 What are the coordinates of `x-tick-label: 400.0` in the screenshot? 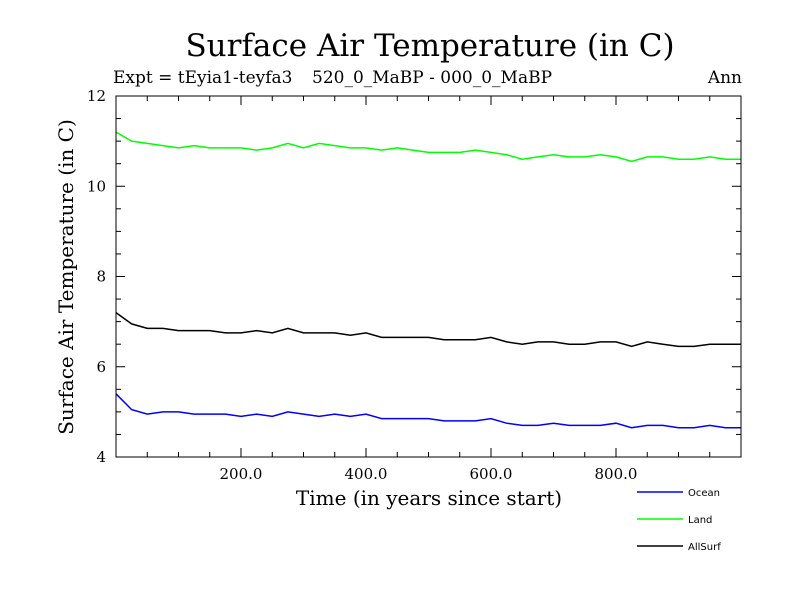 It's located at (366, 474).